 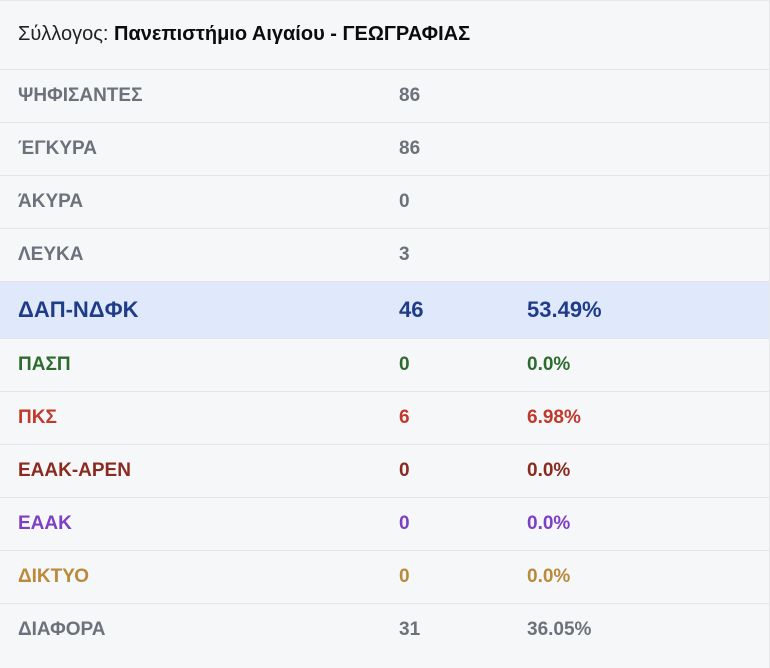 What do you see at coordinates (404, 201) in the screenshot?
I see `stat-value: 0` at bounding box center [404, 201].